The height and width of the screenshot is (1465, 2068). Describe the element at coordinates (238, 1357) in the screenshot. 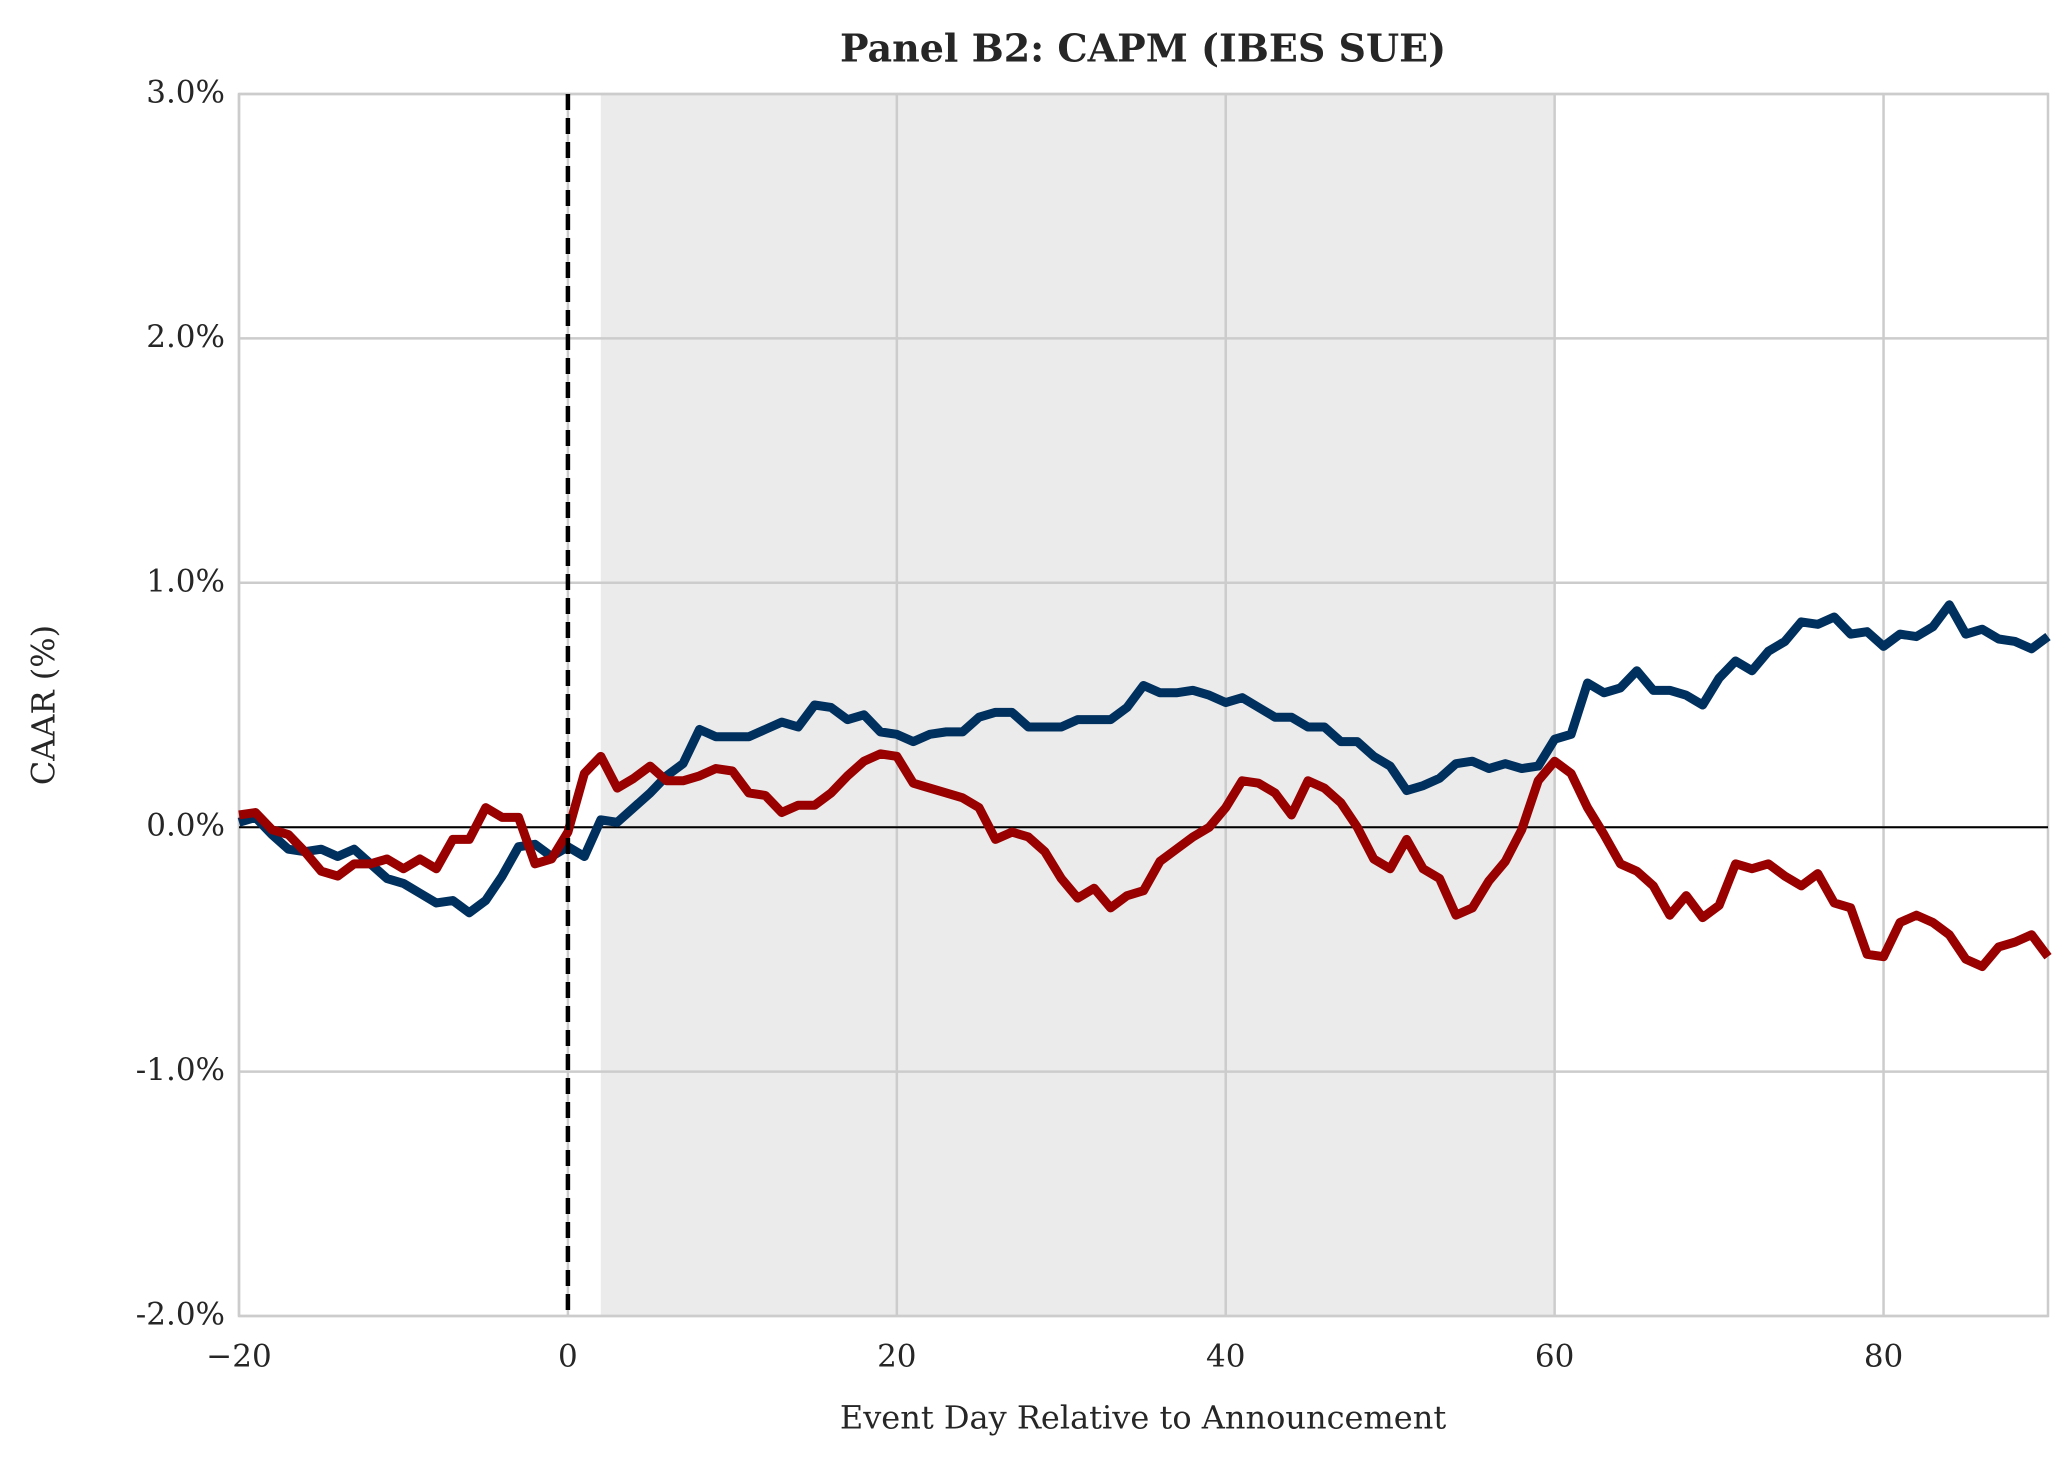

I see `x-tick-label: −20` at that location.